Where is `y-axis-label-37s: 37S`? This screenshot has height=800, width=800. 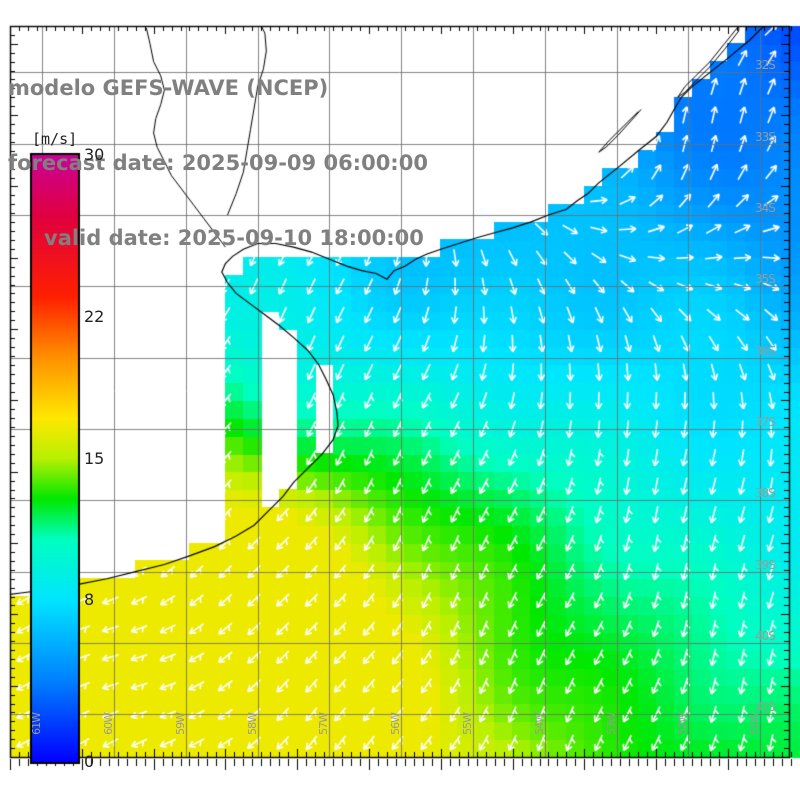 y-axis-label-37s: 37S is located at coordinates (765, 421).